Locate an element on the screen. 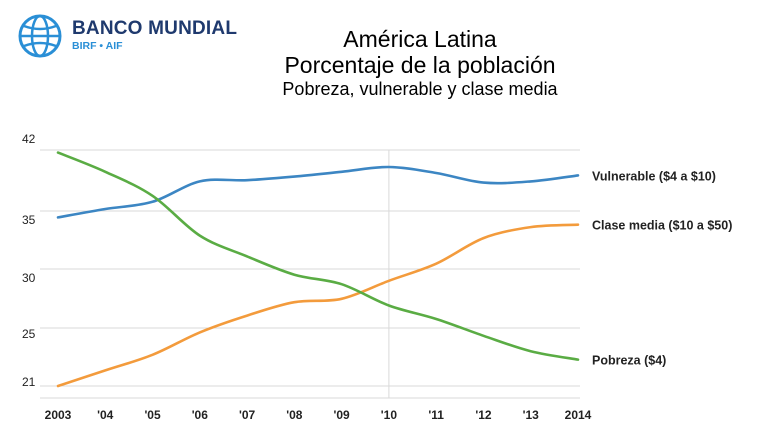  x-tick-label: '04 is located at coordinates (105, 415).